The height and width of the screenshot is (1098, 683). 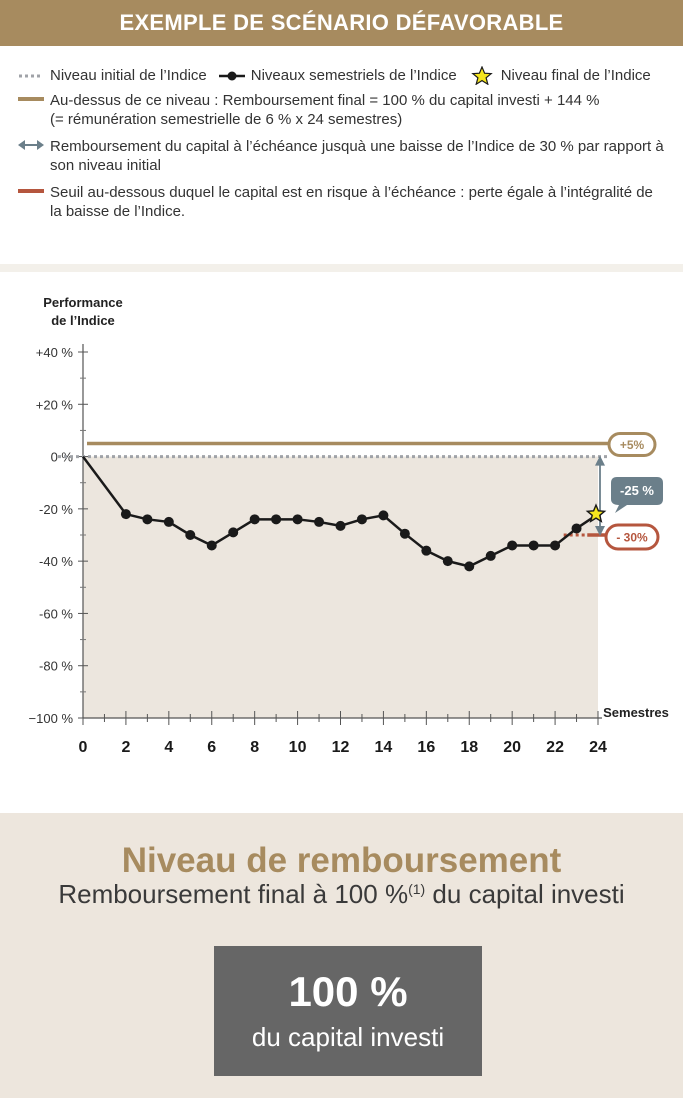 What do you see at coordinates (426, 747) in the screenshot?
I see `x-tick-label: 16` at bounding box center [426, 747].